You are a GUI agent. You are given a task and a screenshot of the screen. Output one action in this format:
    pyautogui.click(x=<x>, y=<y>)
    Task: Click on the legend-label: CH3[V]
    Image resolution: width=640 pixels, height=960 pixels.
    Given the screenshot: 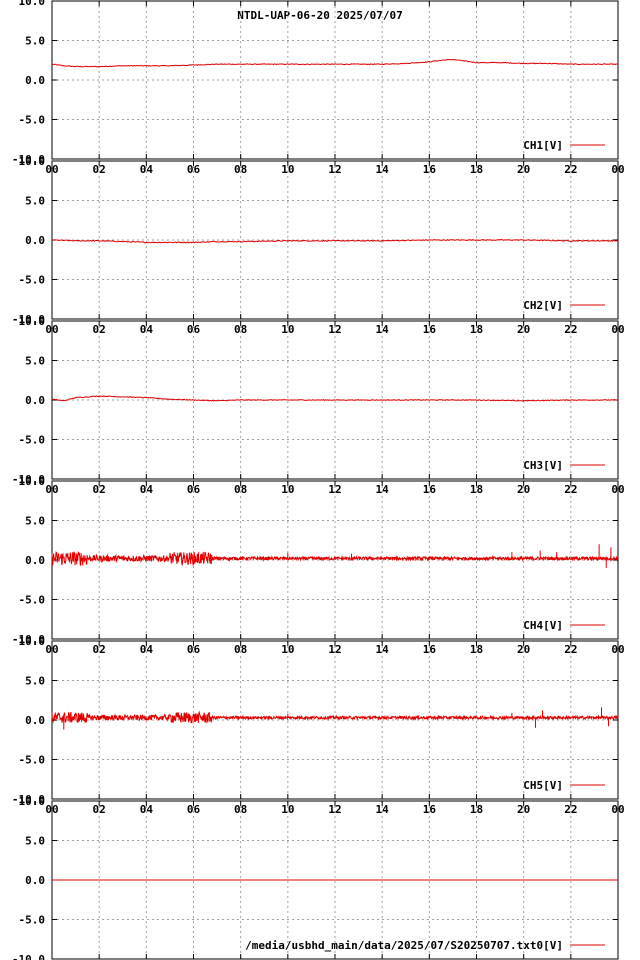 What is the action you would take?
    pyautogui.click(x=543, y=465)
    